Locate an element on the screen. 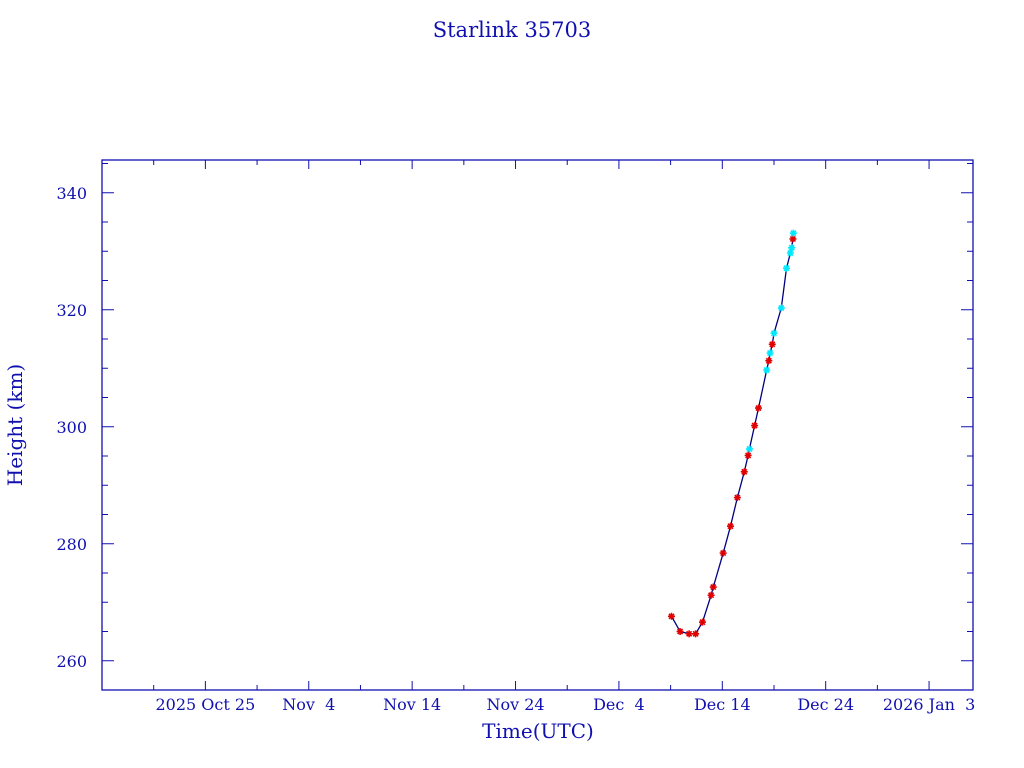 Image resolution: width=1024 pixels, height=768 pixels. y-tick-label: 280 is located at coordinates (71, 544).